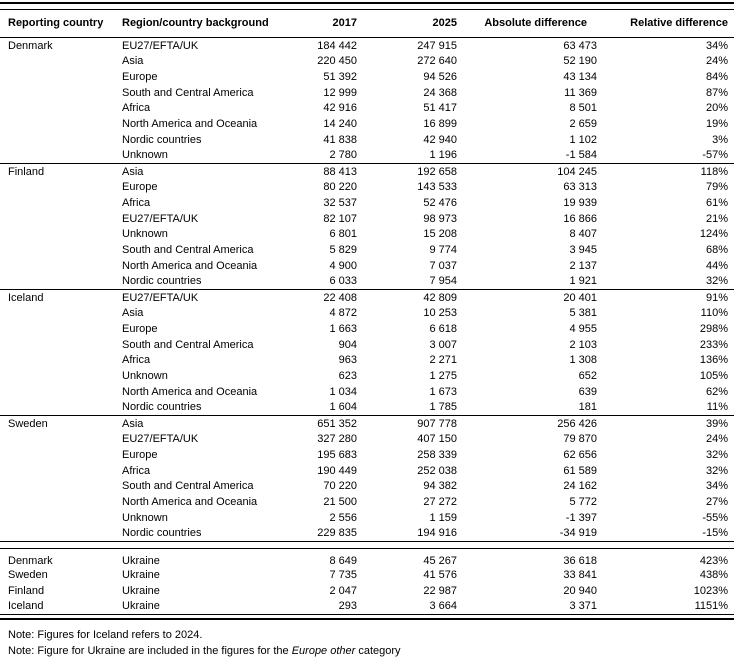 This screenshot has width=734, height=671. Describe the element at coordinates (437, 61) in the screenshot. I see `cell-2025: 272 640` at that location.